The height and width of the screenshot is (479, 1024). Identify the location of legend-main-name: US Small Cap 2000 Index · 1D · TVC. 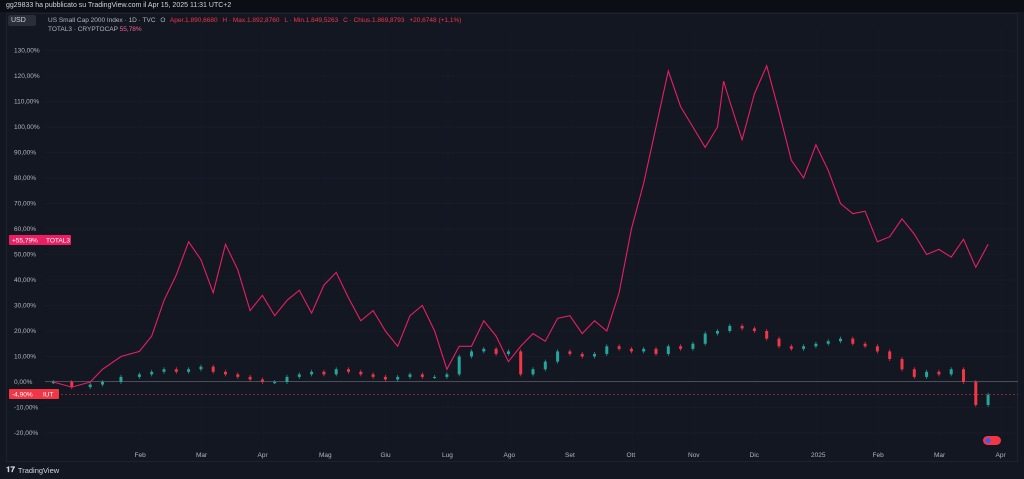
(102, 20).